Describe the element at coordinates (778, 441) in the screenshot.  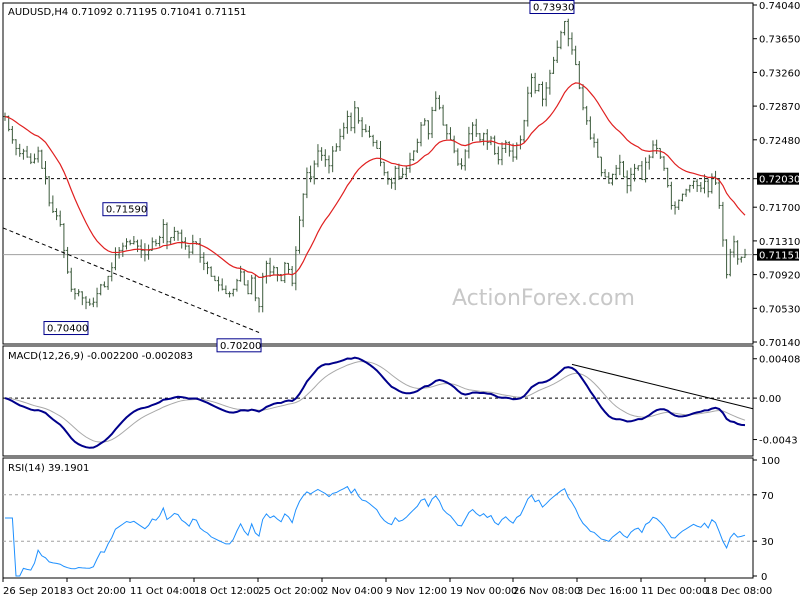
I see `macd-tick-label: -0.0043` at that location.